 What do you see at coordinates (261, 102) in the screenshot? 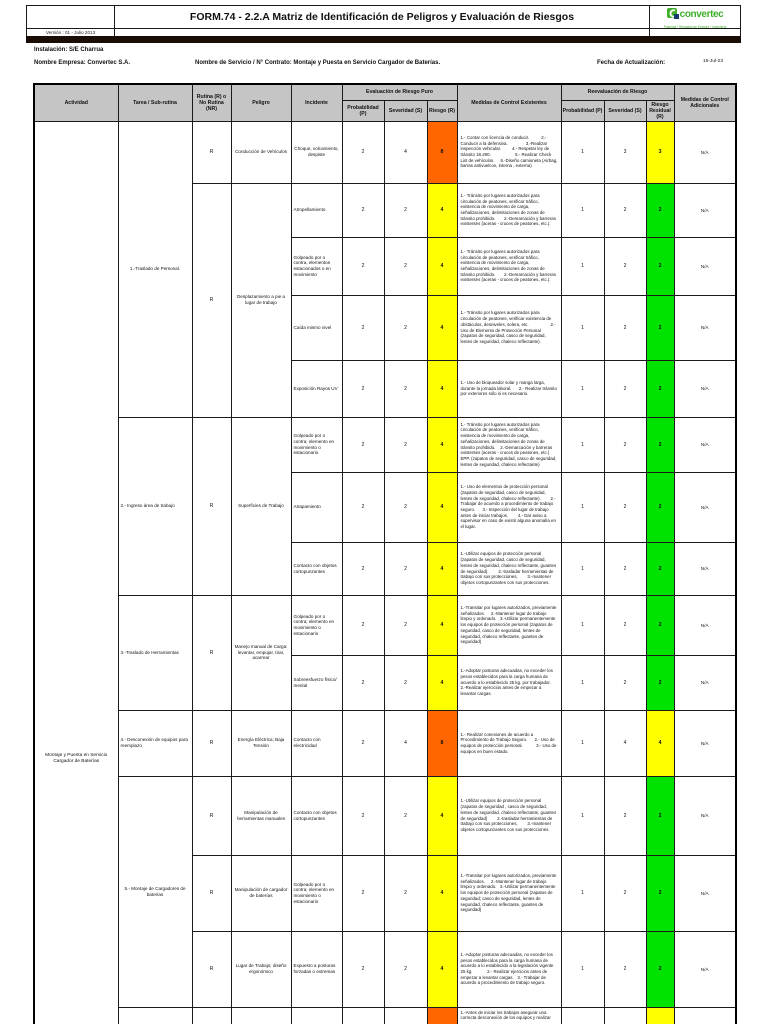
I see `col-header-peligro: Peligro` at bounding box center [261, 102].